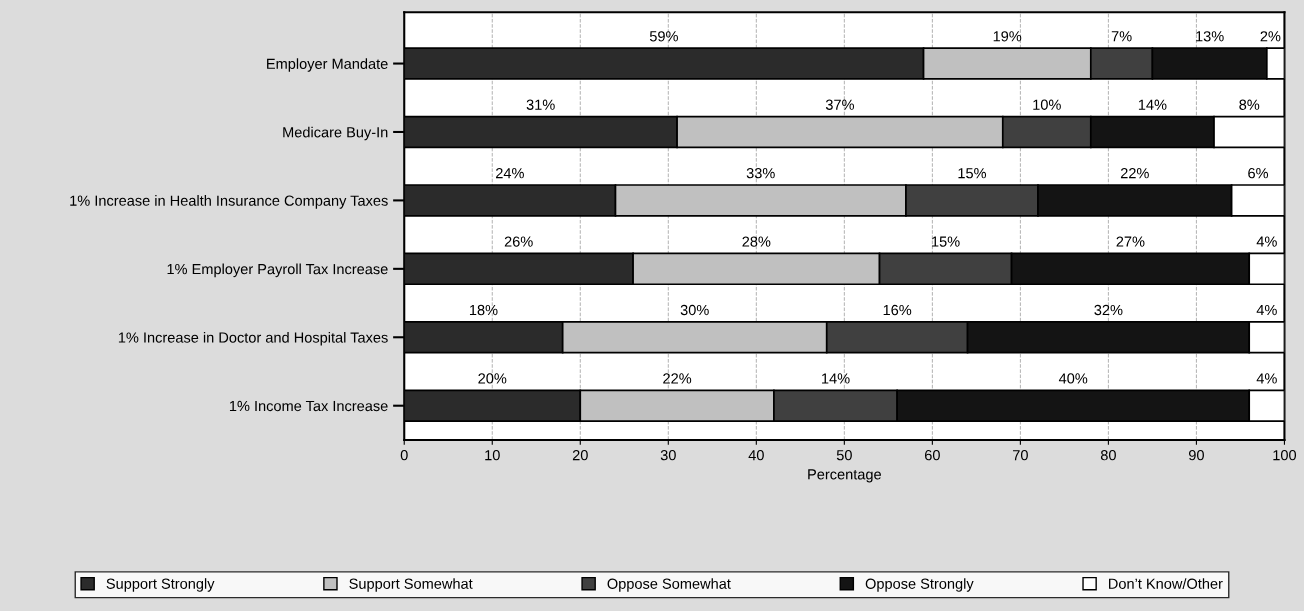 Image resolution: width=1304 pixels, height=611 pixels. I want to click on x-tick-label: 60, so click(932, 455).